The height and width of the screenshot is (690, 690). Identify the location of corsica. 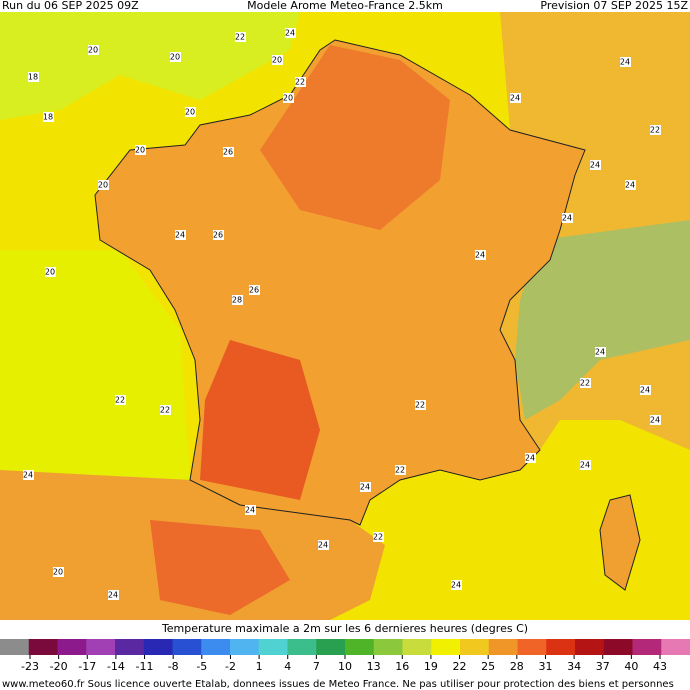
(620, 542).